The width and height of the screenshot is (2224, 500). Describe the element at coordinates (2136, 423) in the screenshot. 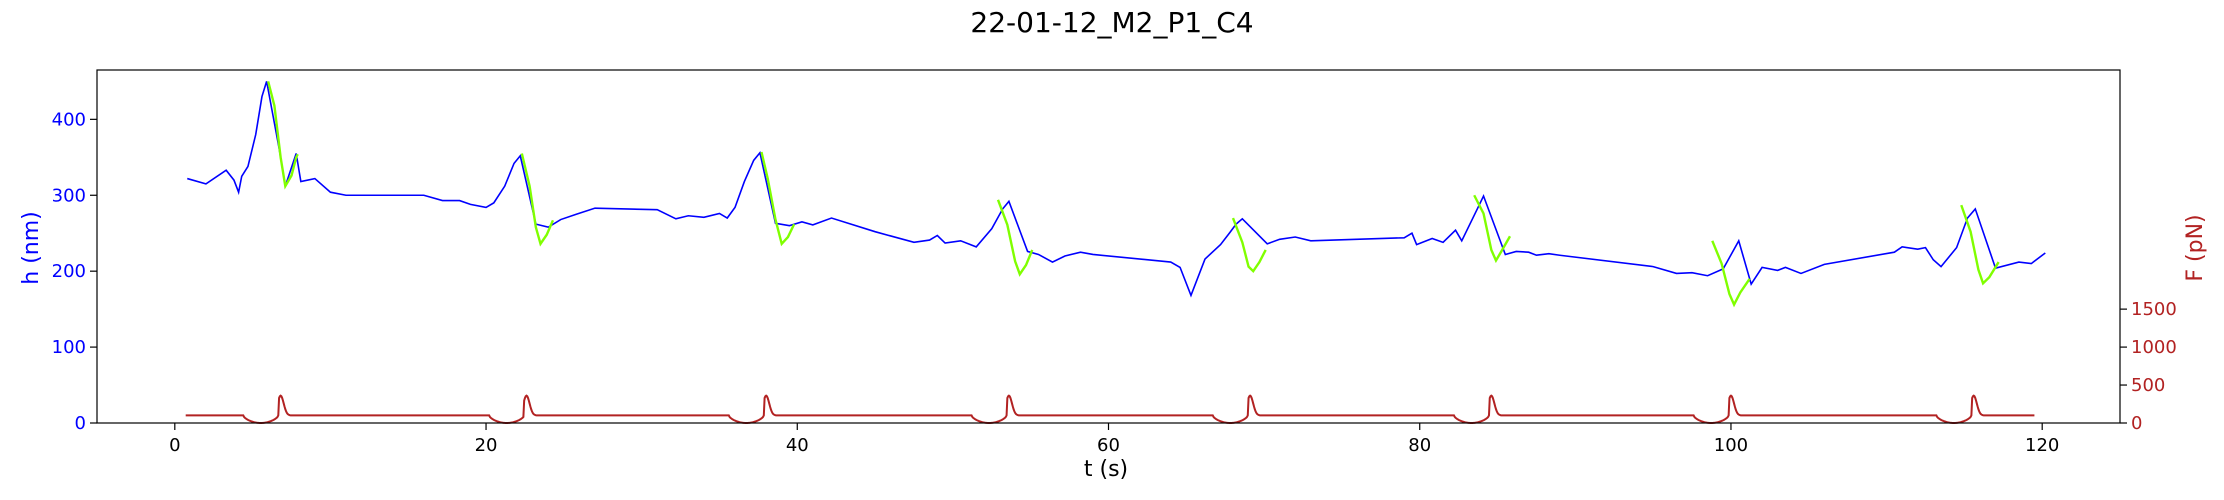

I see `y-right-tick-label: 0` at that location.